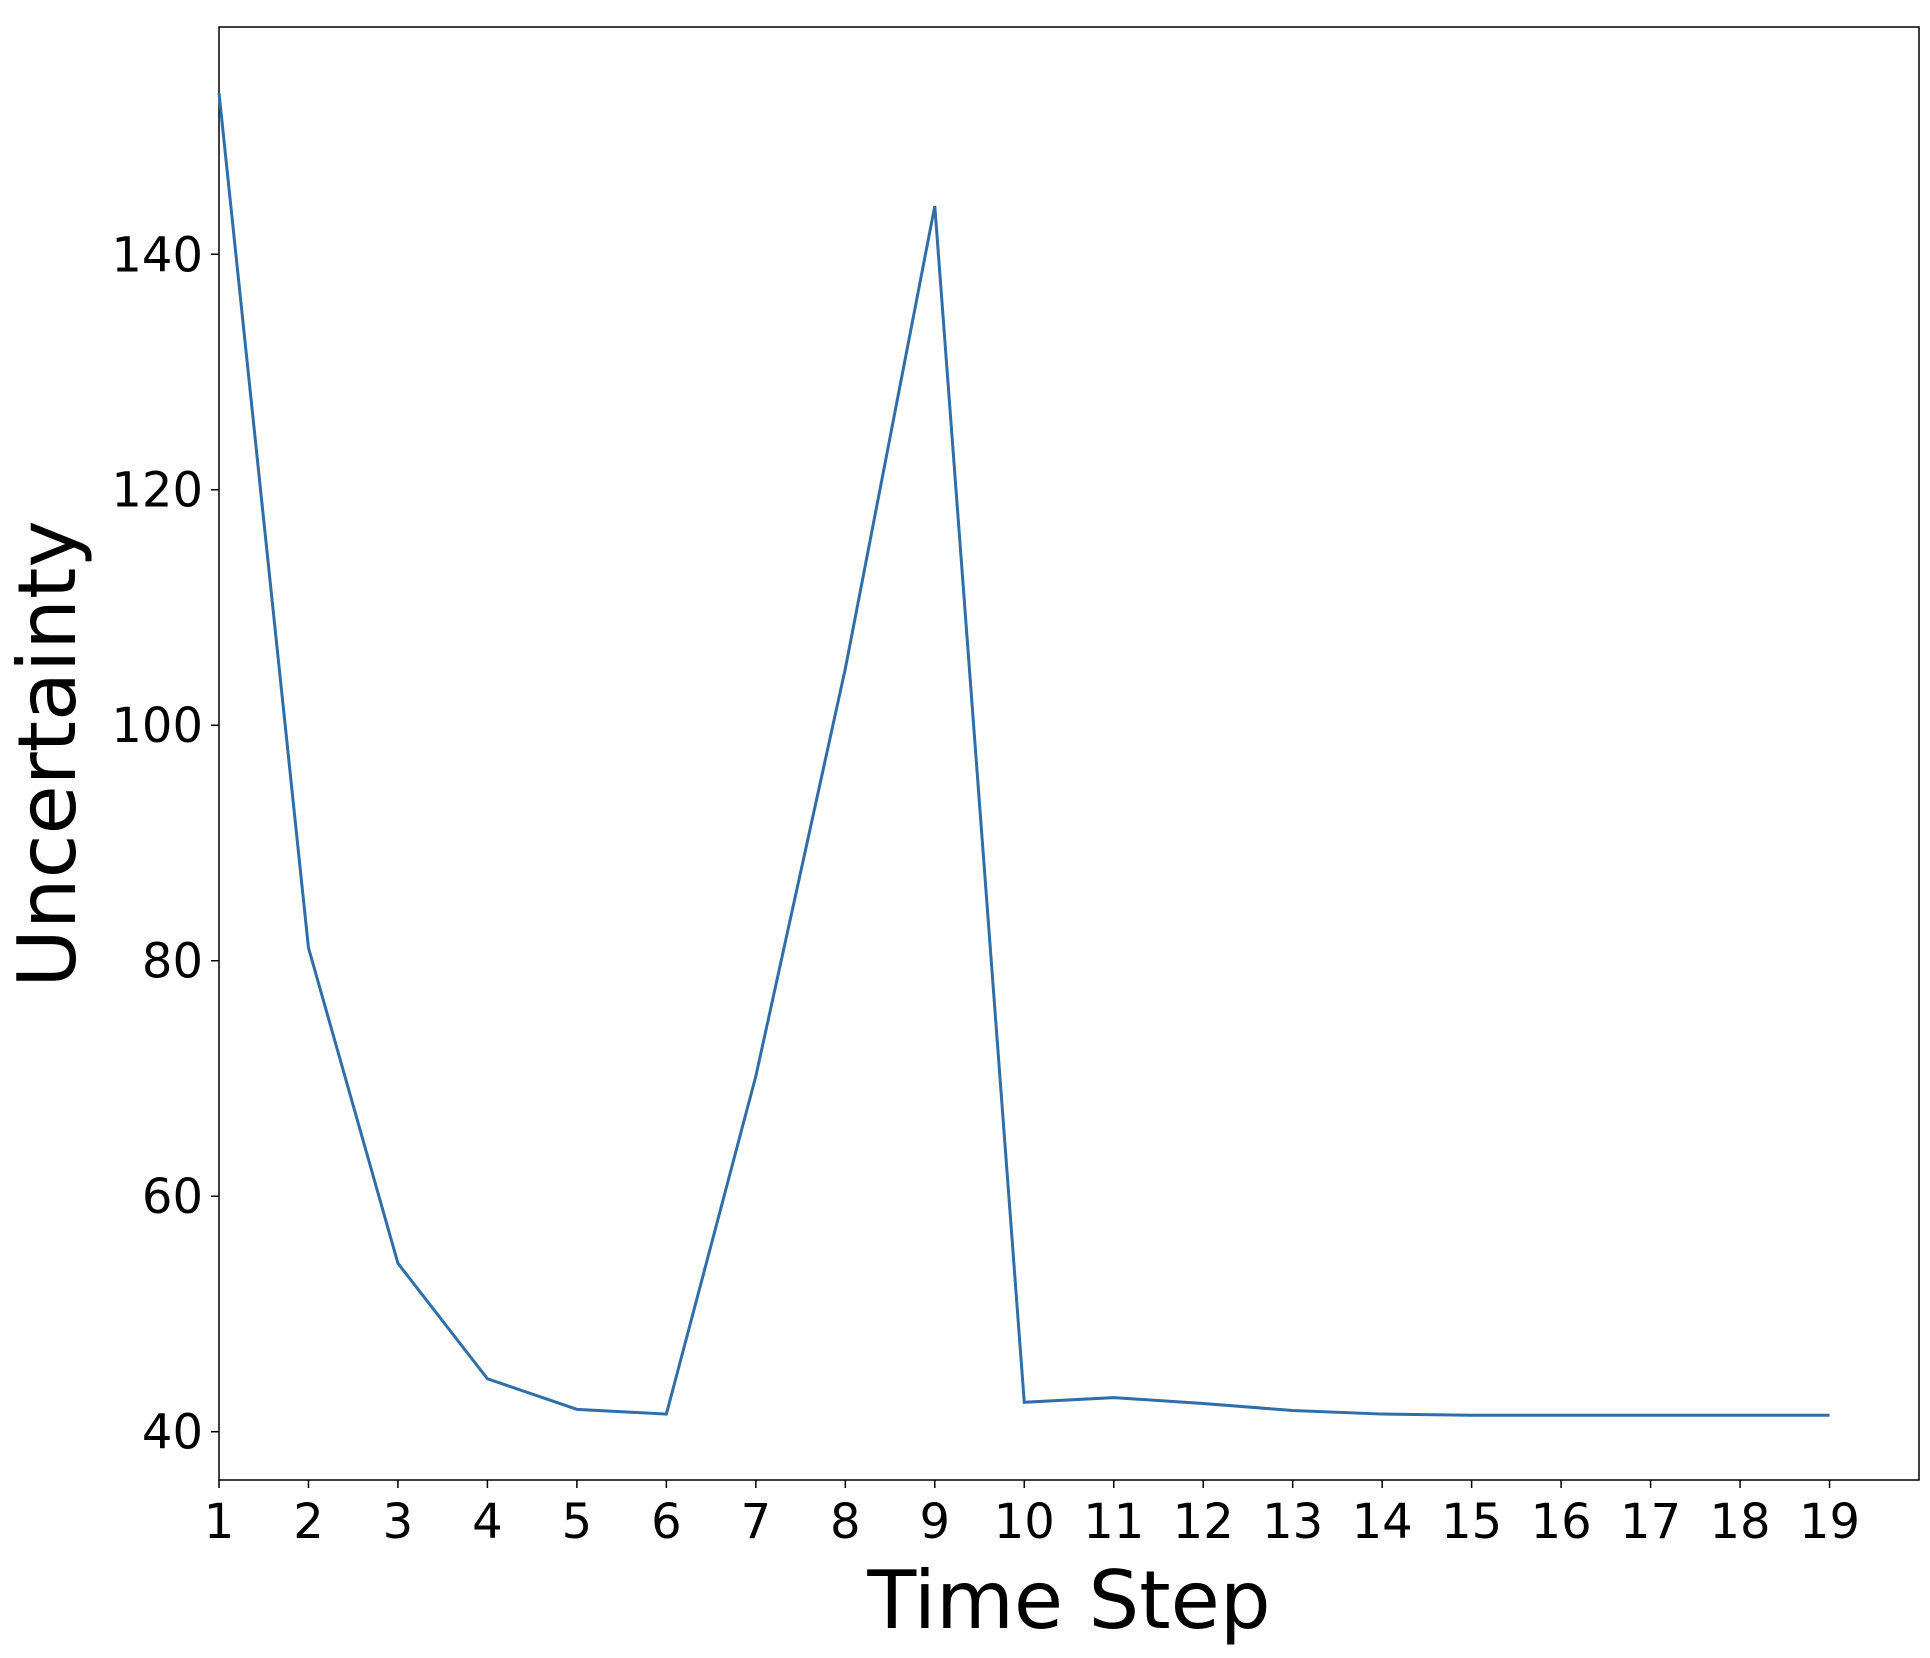 This screenshot has height=1658, width=1930. What do you see at coordinates (308, 1522) in the screenshot?
I see `x-tick-label: 2` at bounding box center [308, 1522].